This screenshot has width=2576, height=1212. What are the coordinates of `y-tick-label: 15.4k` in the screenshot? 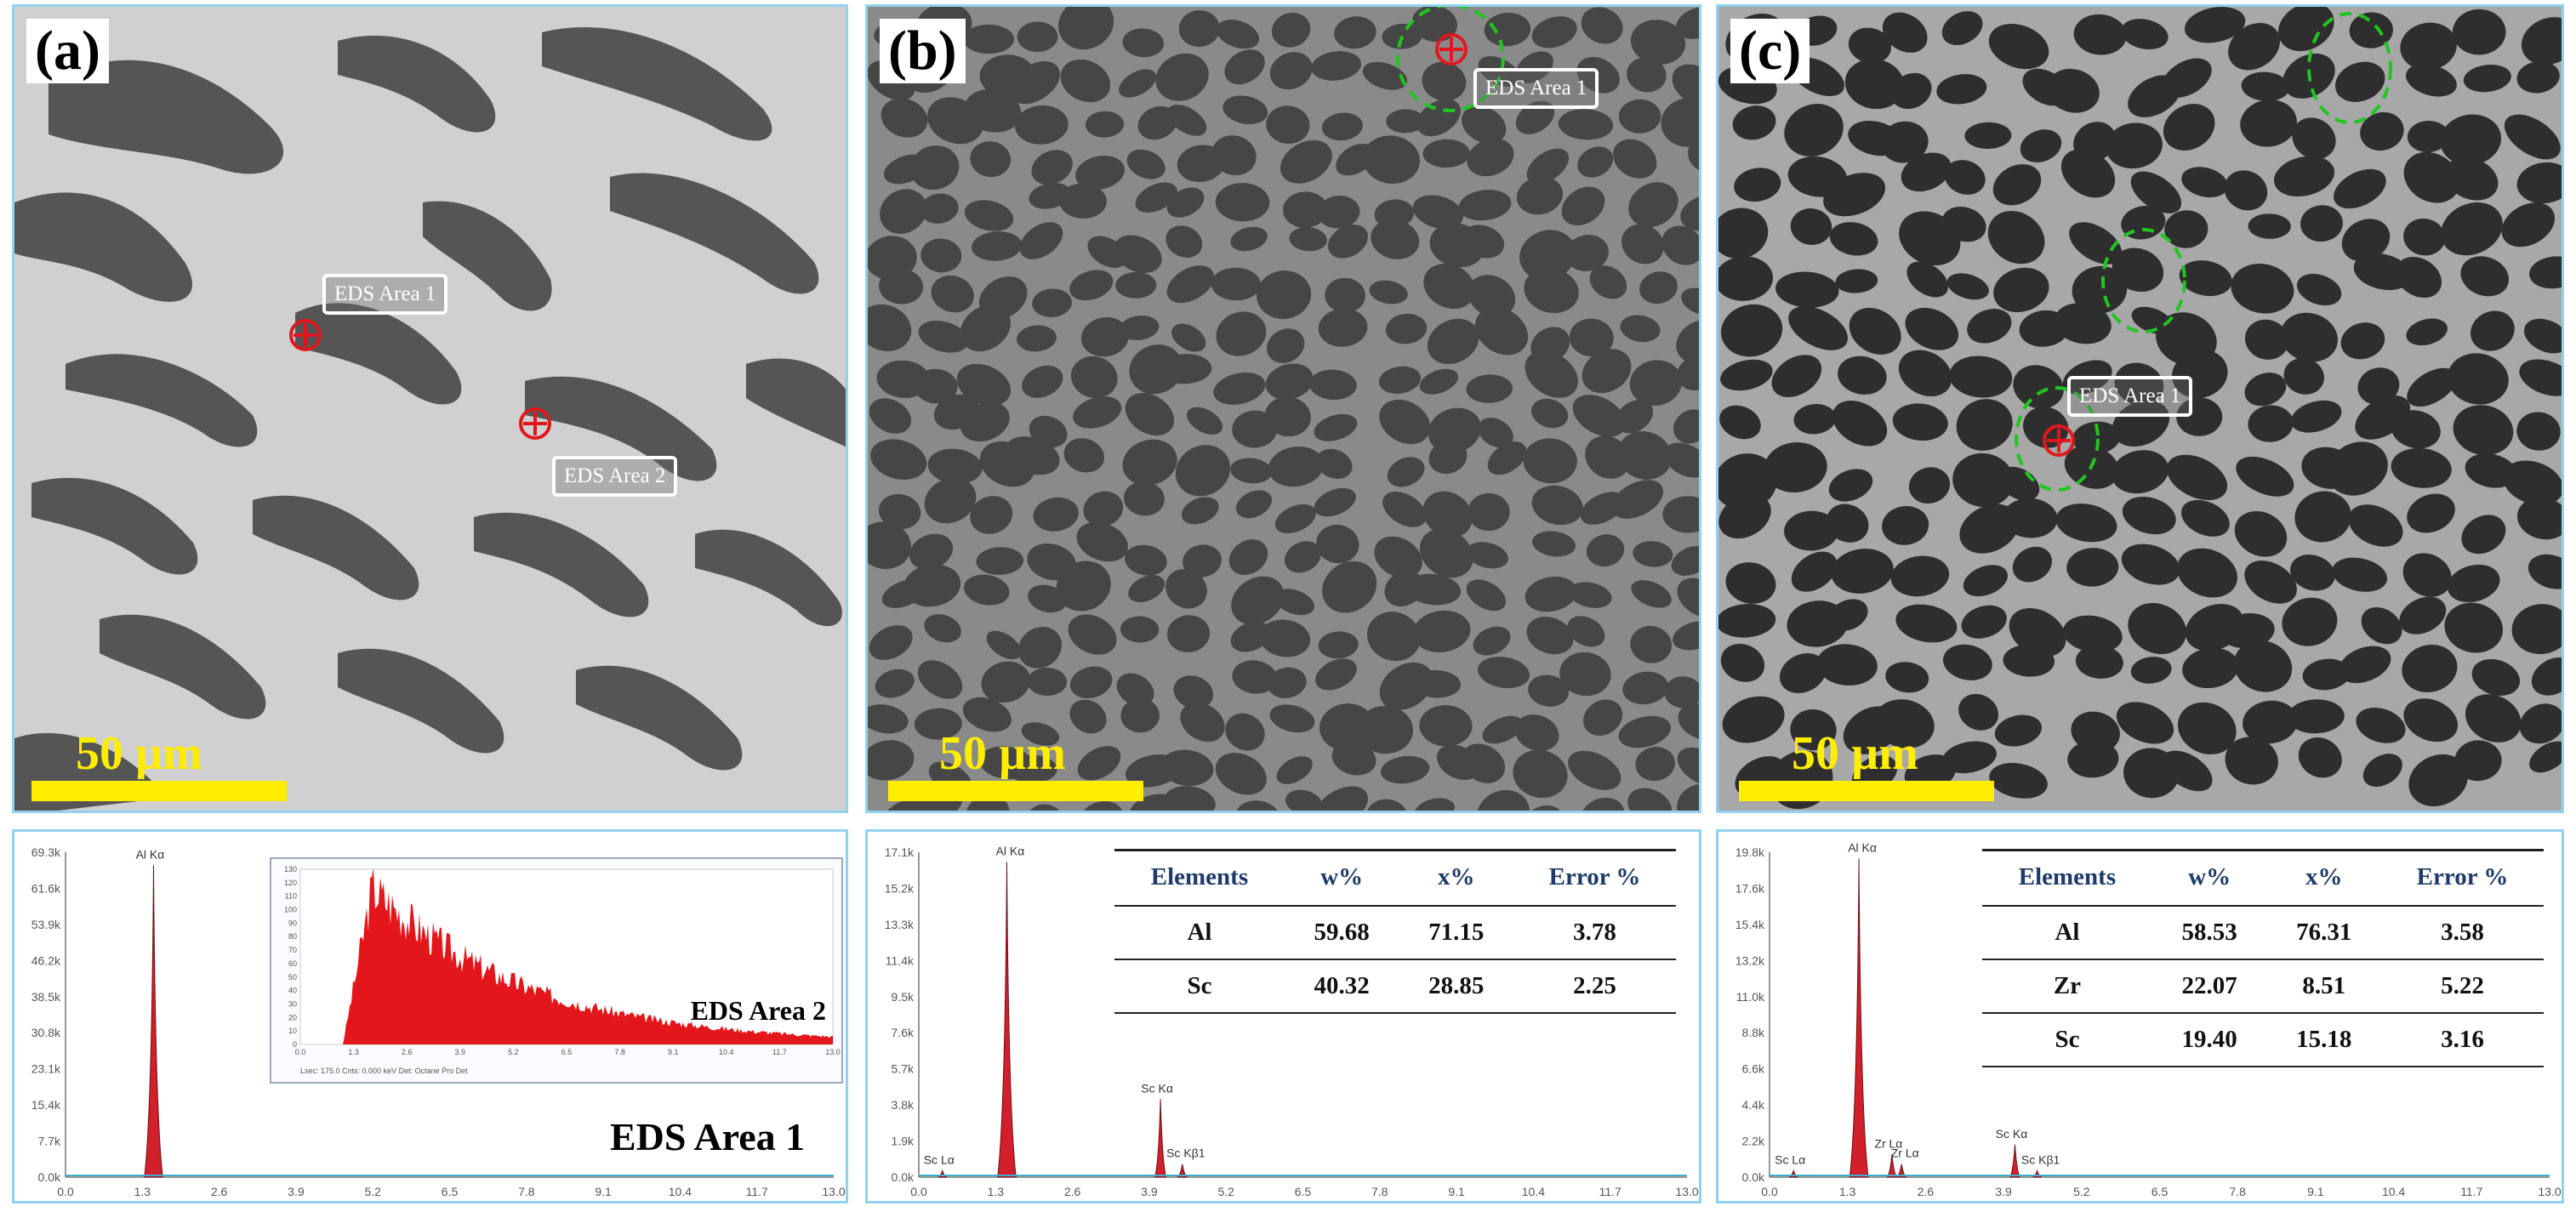 It's located at (46, 1105).